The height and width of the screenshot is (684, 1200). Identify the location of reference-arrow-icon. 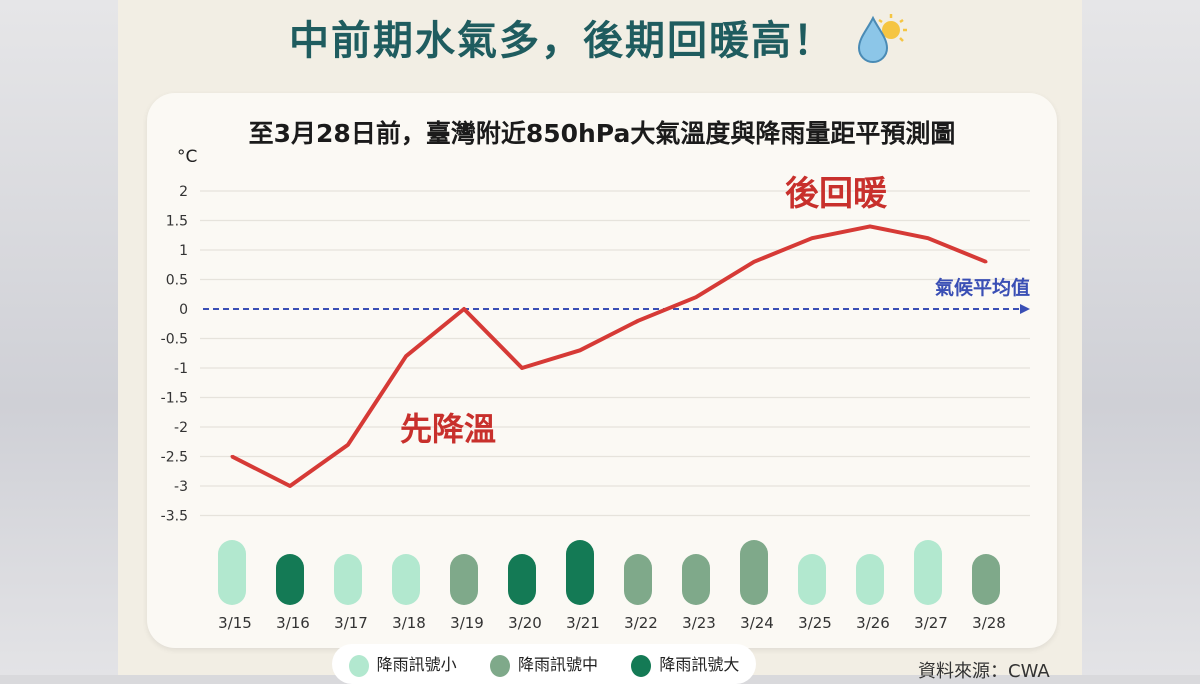
(1025, 309).